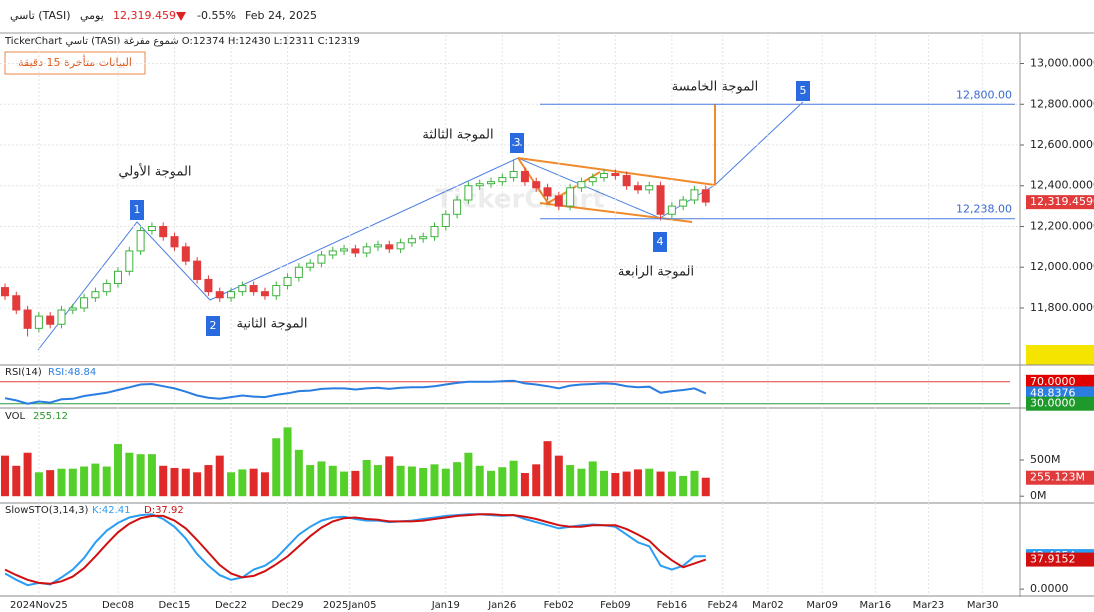 This screenshot has width=1094, height=612. What do you see at coordinates (23, 372) in the screenshot?
I see `panel-title: RSI(14)` at bounding box center [23, 372].